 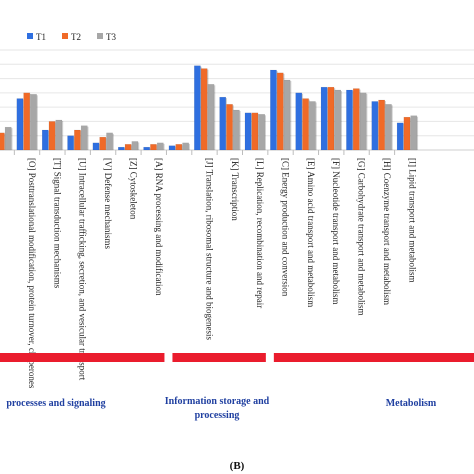 I want to click on legend-label-t2: T2, so click(x=76, y=37).